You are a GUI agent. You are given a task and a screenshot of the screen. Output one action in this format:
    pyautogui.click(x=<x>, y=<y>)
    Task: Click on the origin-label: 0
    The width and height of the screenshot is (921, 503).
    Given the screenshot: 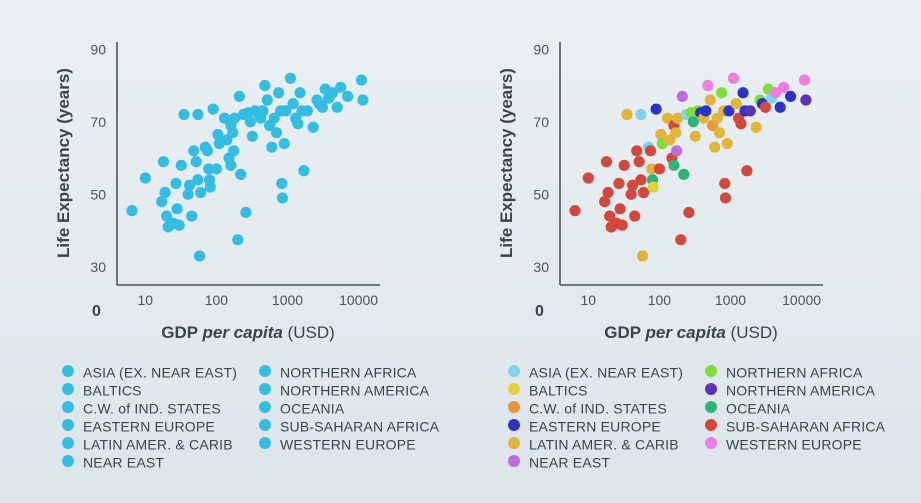 What is the action you would take?
    pyautogui.click(x=539, y=311)
    